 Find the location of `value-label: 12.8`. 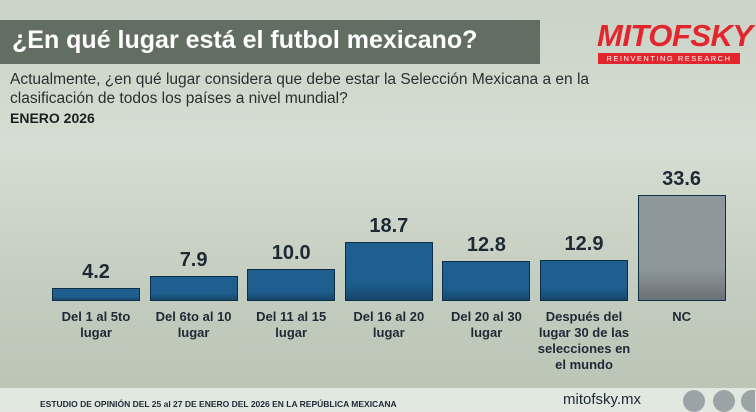

value-label: 12.8 is located at coordinates (486, 244).